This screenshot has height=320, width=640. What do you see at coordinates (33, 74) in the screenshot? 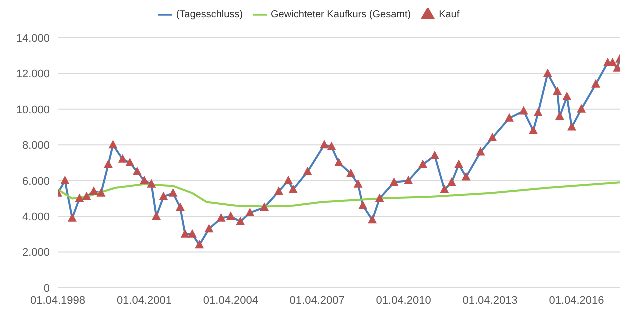
I see `y-tick-label: 12.000` at bounding box center [33, 74].